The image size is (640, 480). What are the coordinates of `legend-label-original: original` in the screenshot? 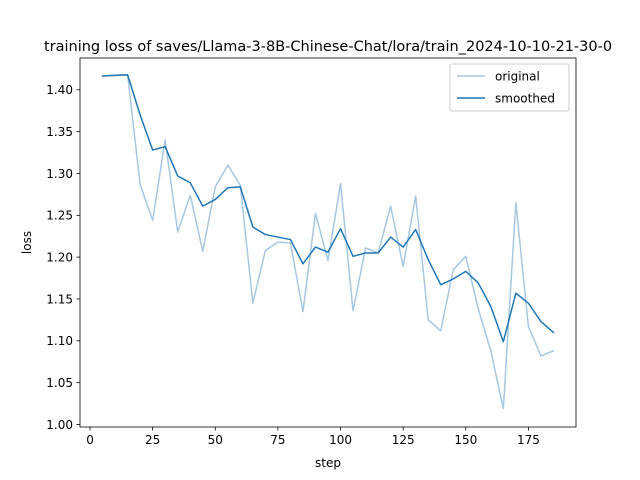 It's located at (517, 77).